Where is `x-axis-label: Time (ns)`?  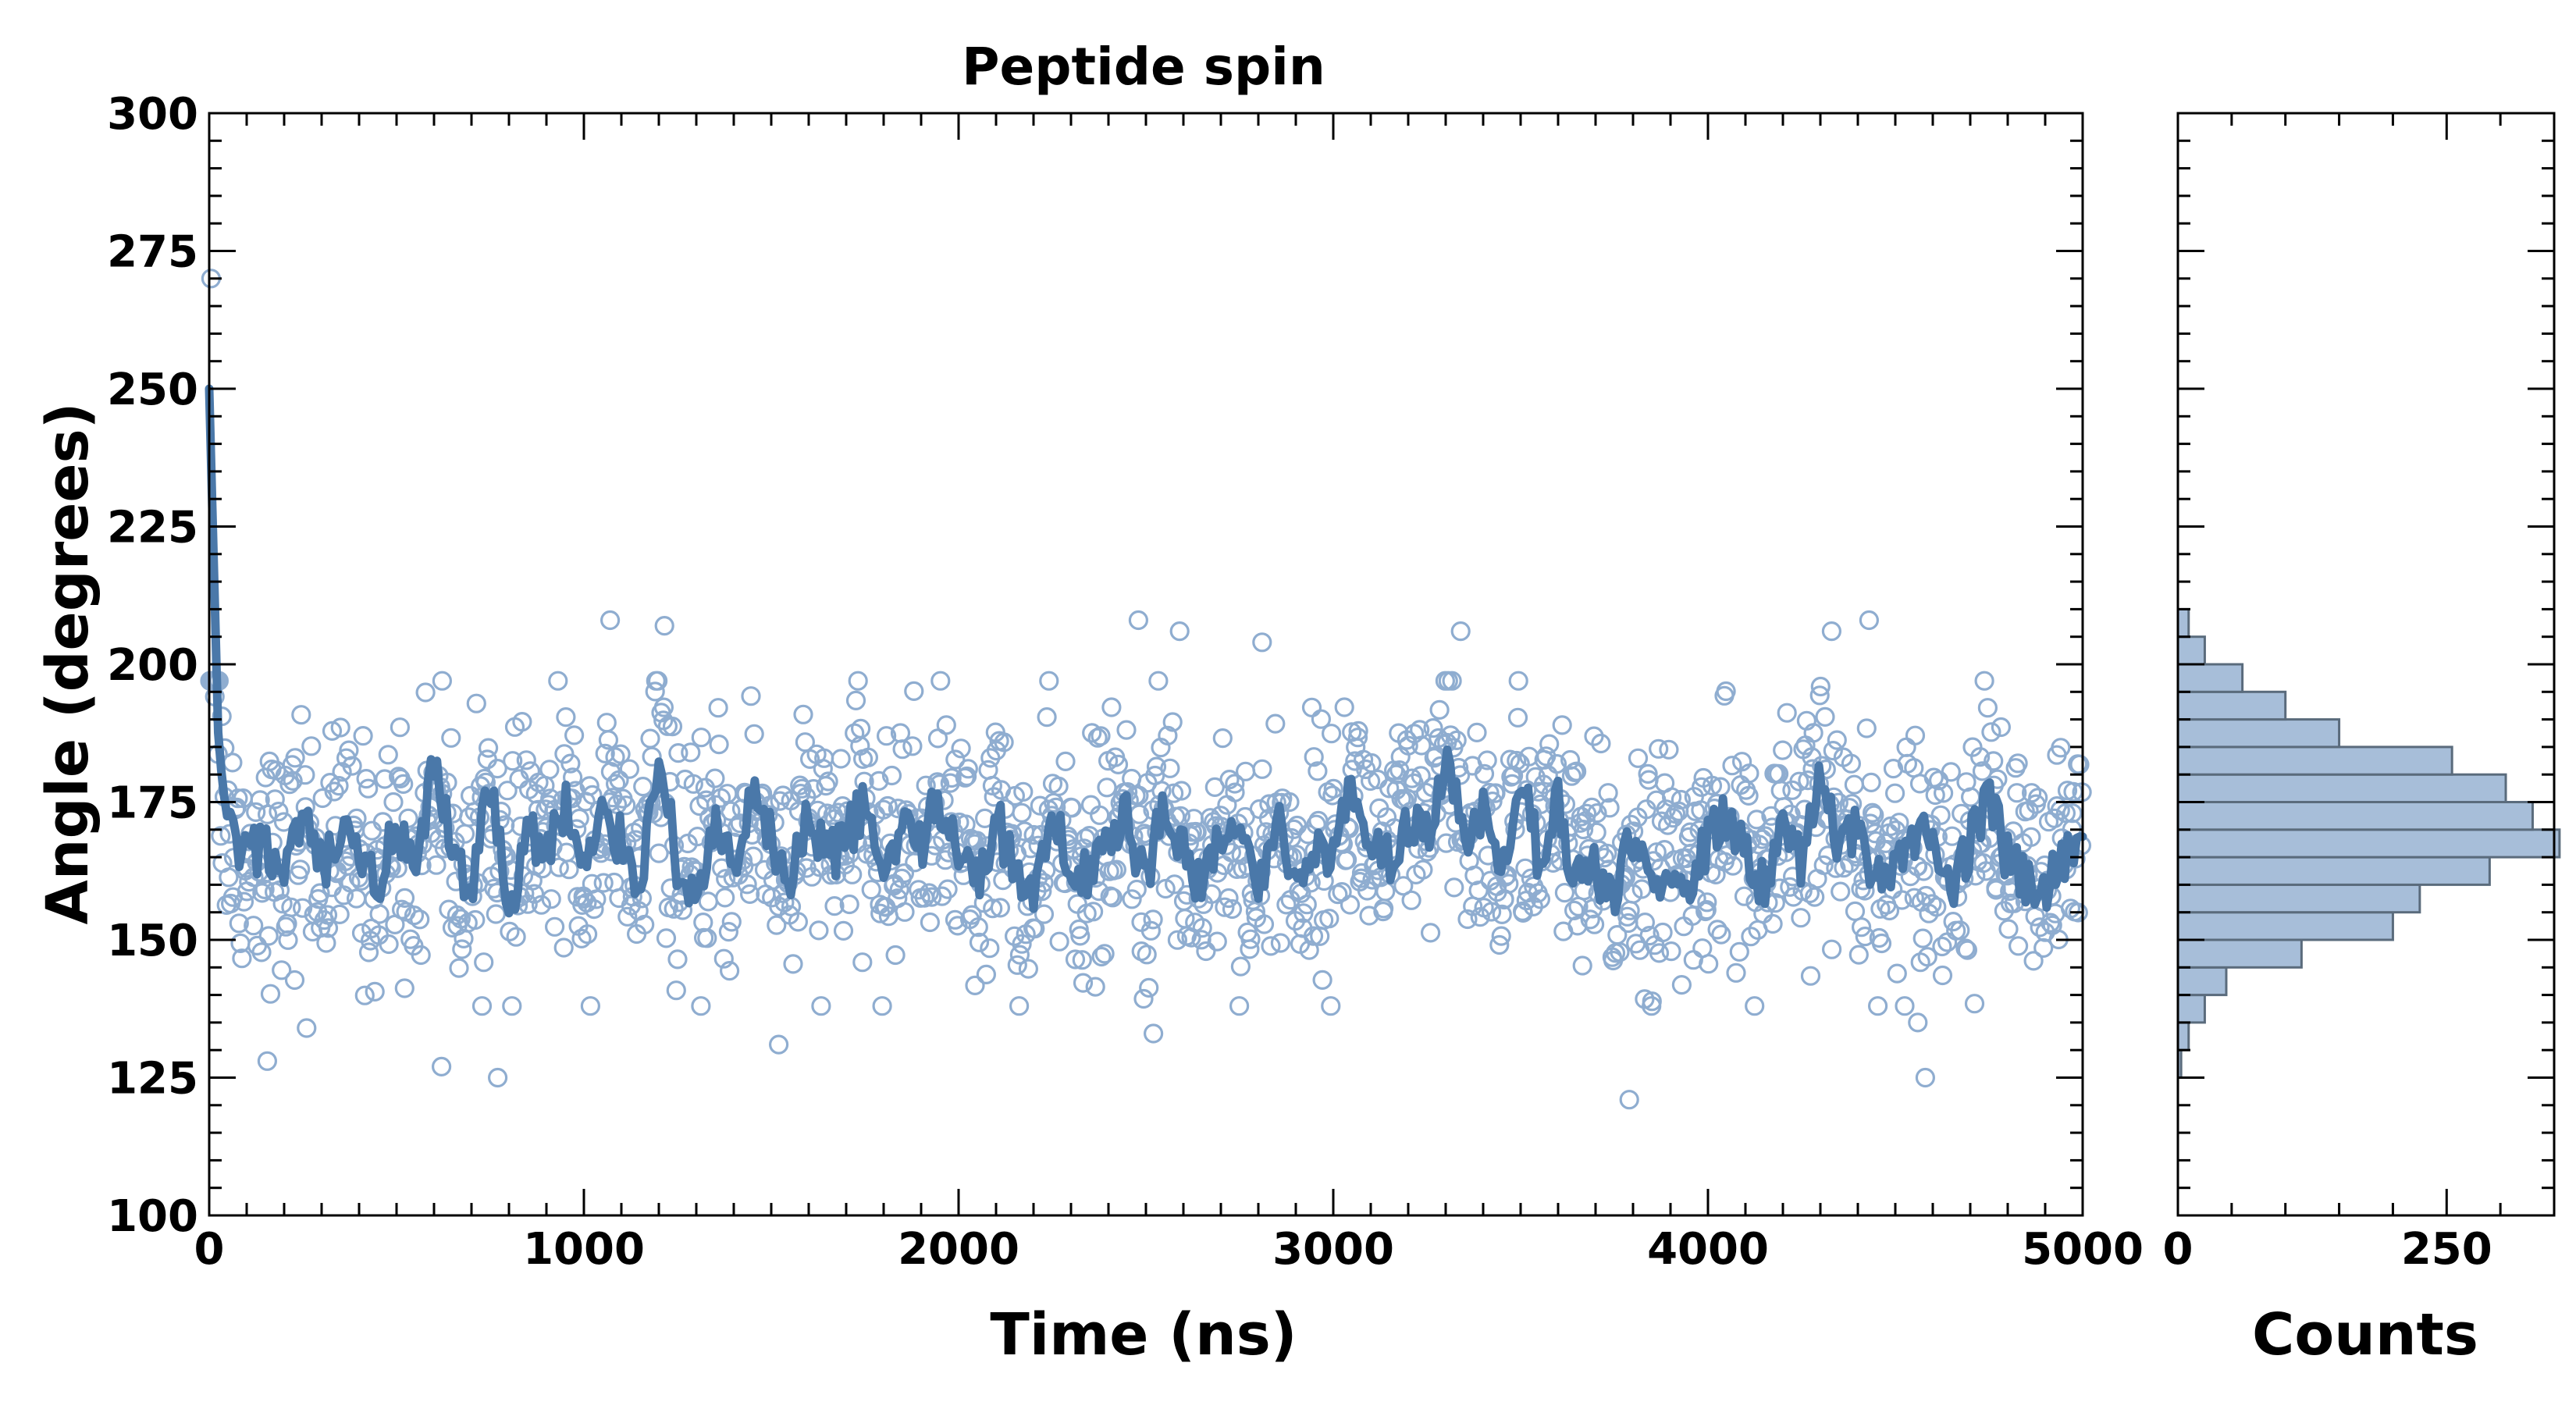 x-axis-label: Time (ns) is located at coordinates (1143, 1334).